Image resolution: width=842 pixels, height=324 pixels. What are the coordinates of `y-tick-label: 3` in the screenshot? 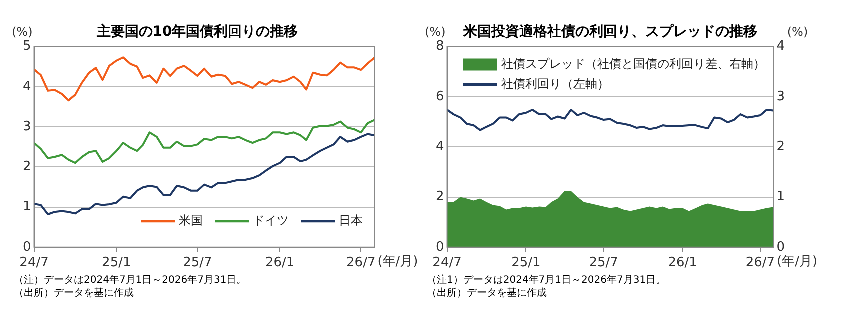 It's located at (27, 126).